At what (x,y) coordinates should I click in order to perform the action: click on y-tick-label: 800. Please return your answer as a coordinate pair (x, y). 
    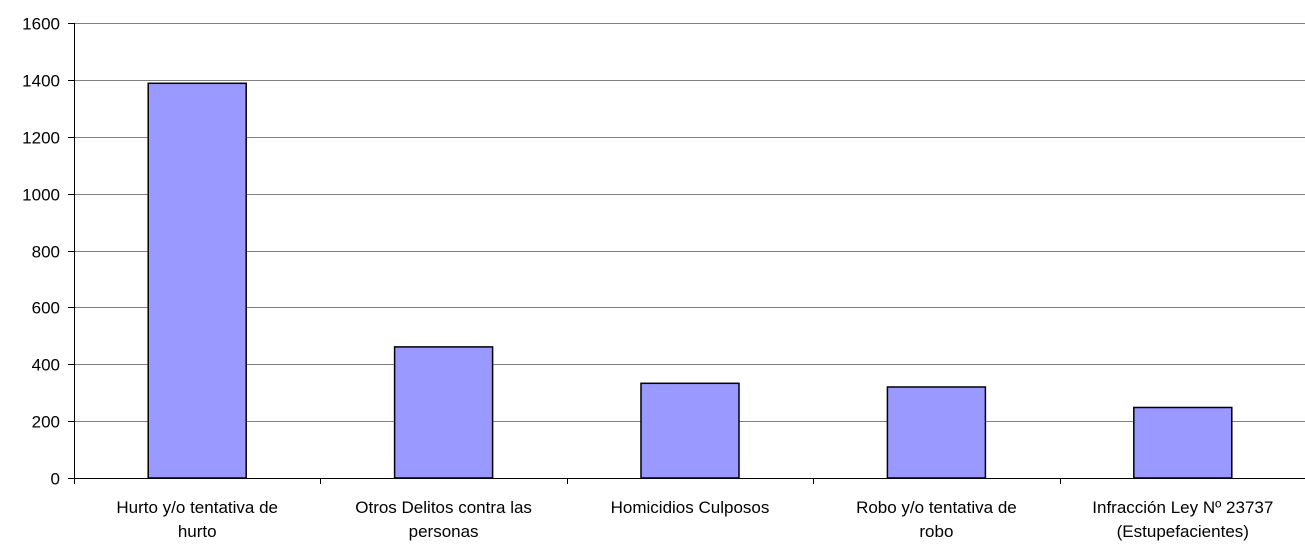
    Looking at the image, I should click on (46, 252).